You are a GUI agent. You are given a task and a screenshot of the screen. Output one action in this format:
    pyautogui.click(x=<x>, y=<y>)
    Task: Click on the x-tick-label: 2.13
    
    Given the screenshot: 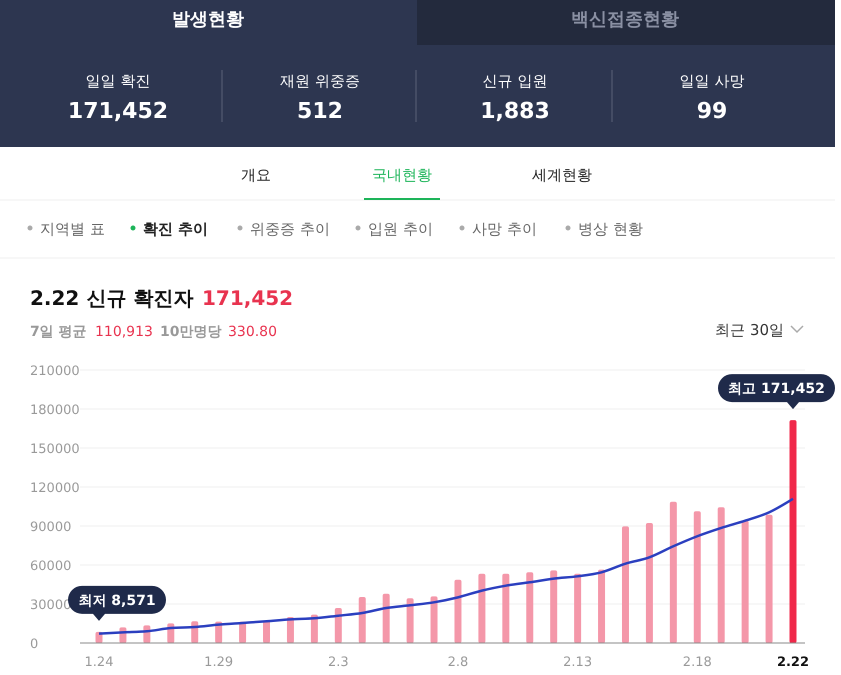 What is the action you would take?
    pyautogui.click(x=577, y=662)
    